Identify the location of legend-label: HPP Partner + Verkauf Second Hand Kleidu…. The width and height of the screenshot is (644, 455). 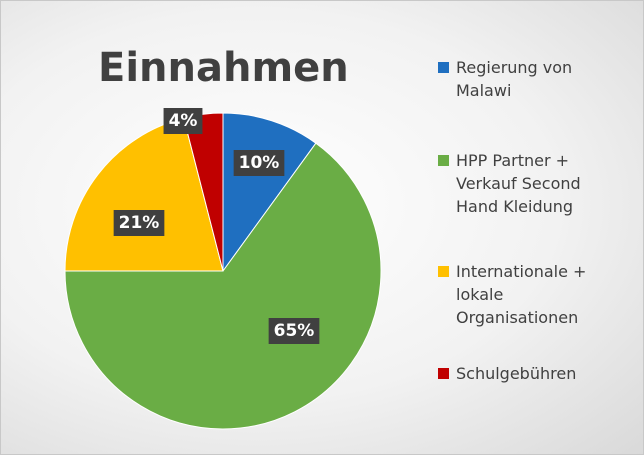
(518, 183).